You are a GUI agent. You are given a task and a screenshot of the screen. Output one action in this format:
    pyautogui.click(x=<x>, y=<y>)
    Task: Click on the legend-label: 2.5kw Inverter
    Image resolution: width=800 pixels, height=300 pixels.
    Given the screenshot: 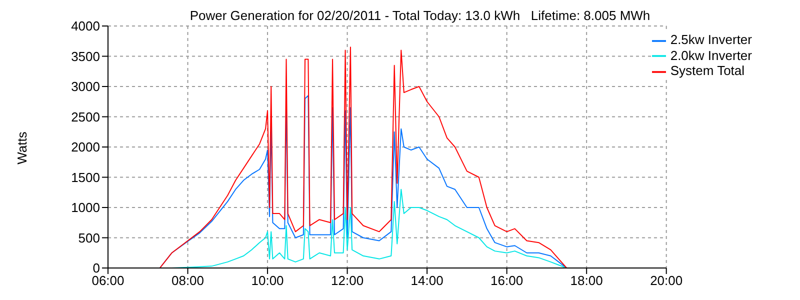 What is the action you would take?
    pyautogui.click(x=711, y=39)
    